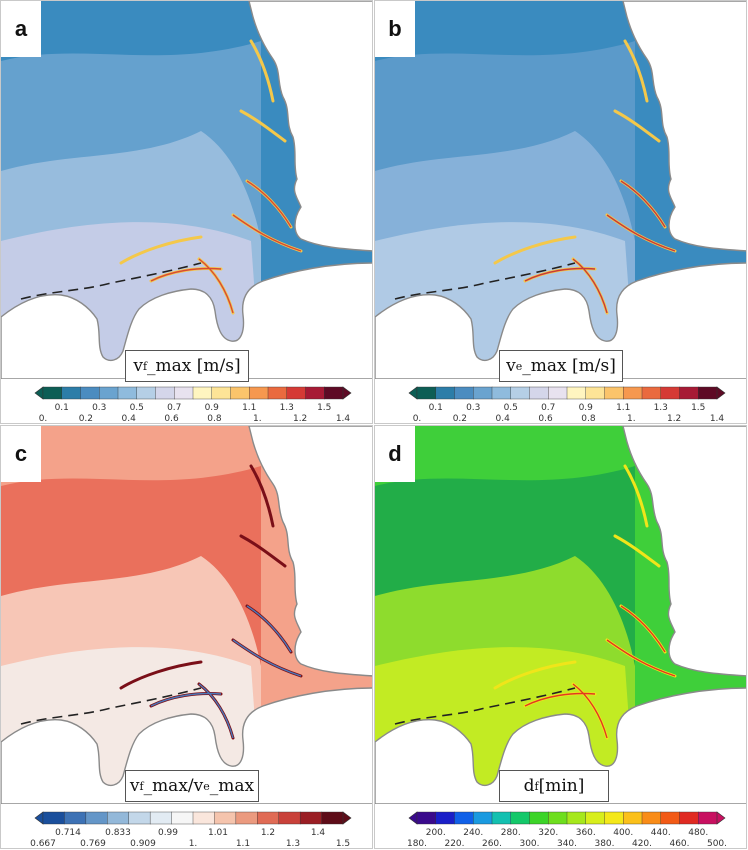  I want to click on colorbar-tick-label: 480., so click(698, 833).